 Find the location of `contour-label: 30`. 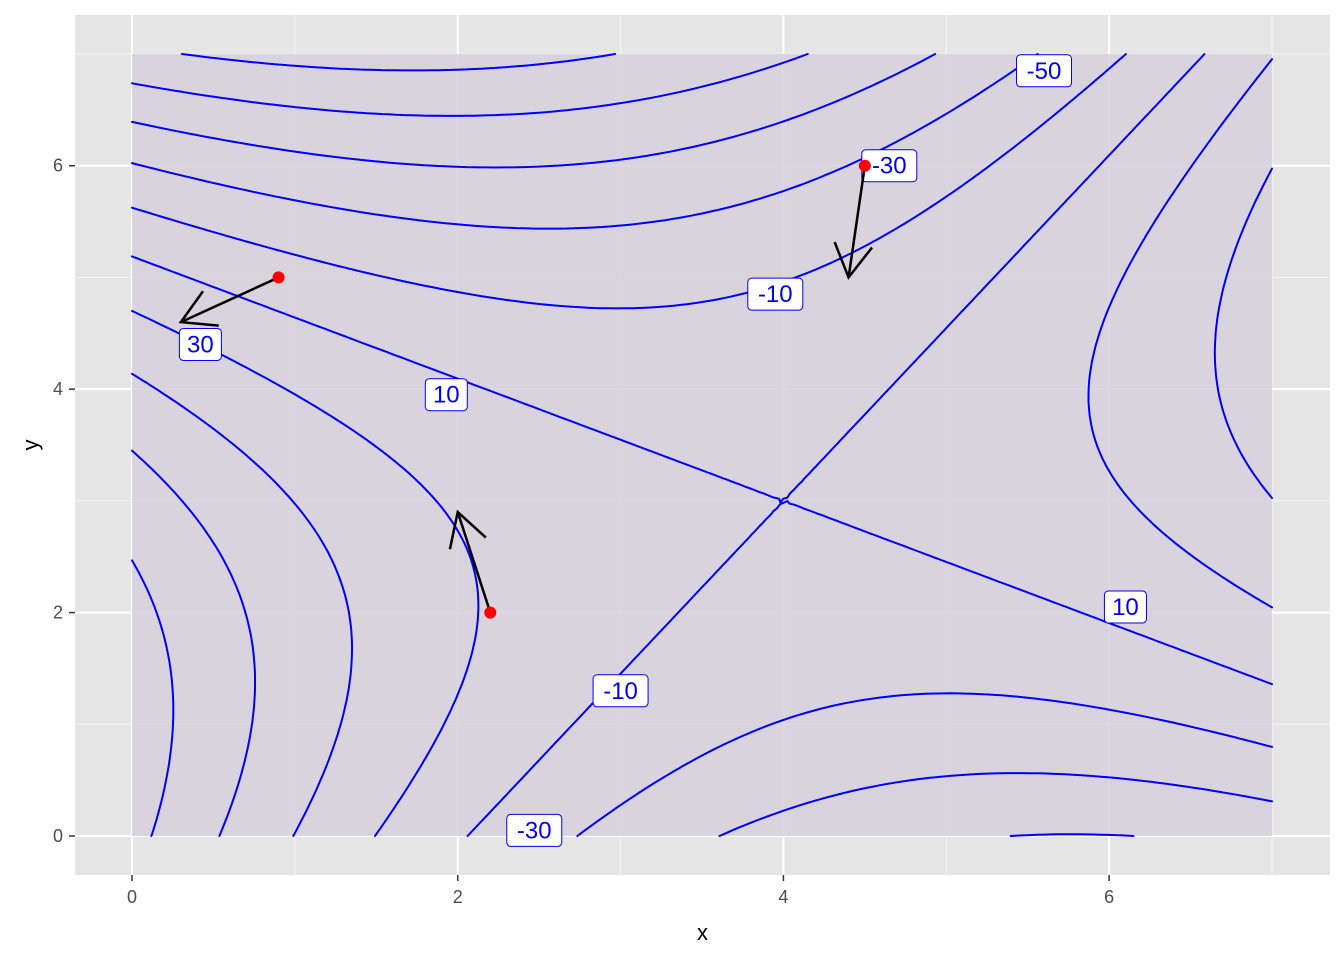

contour-label: 30 is located at coordinates (200, 344).